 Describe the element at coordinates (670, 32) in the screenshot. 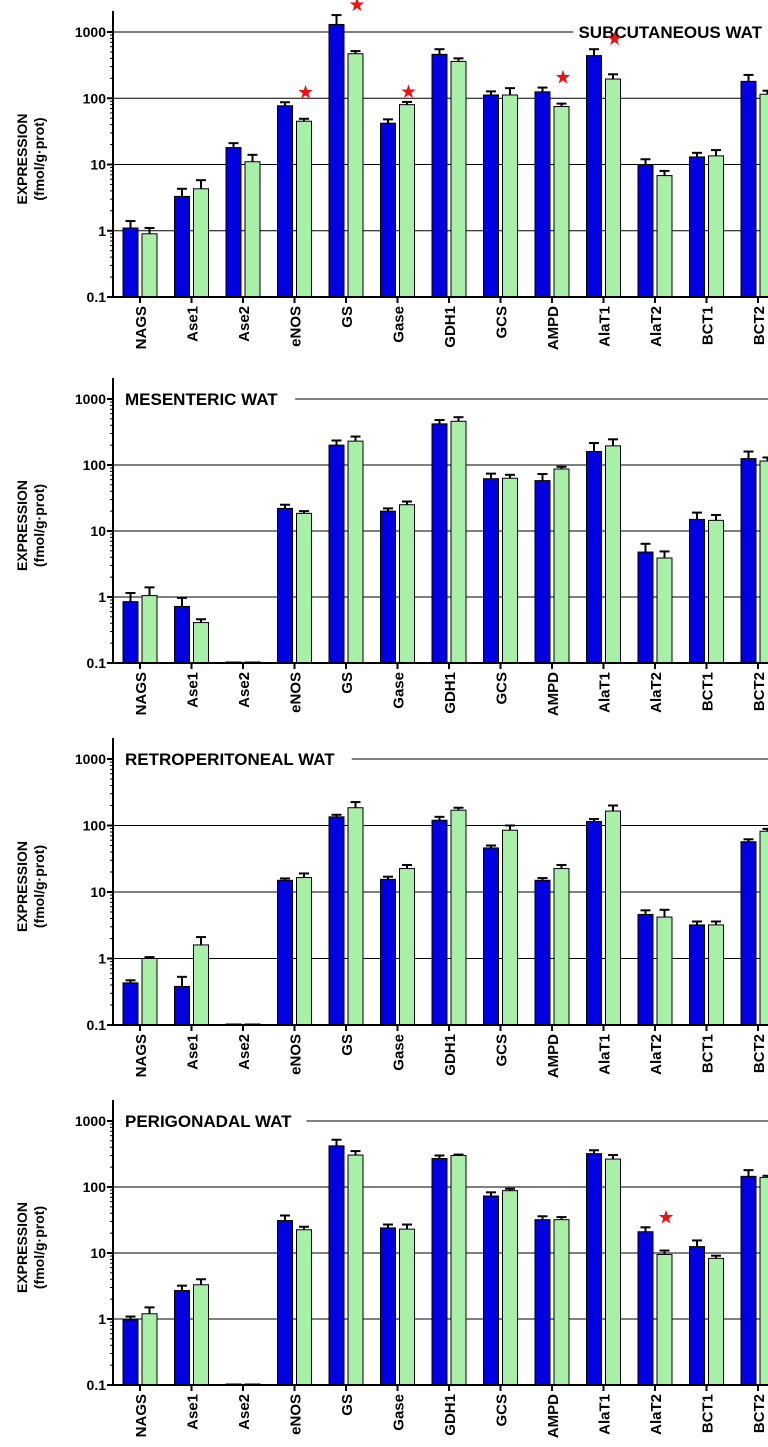

I see `panel-title: SUBCUTANEOUS WAT` at that location.